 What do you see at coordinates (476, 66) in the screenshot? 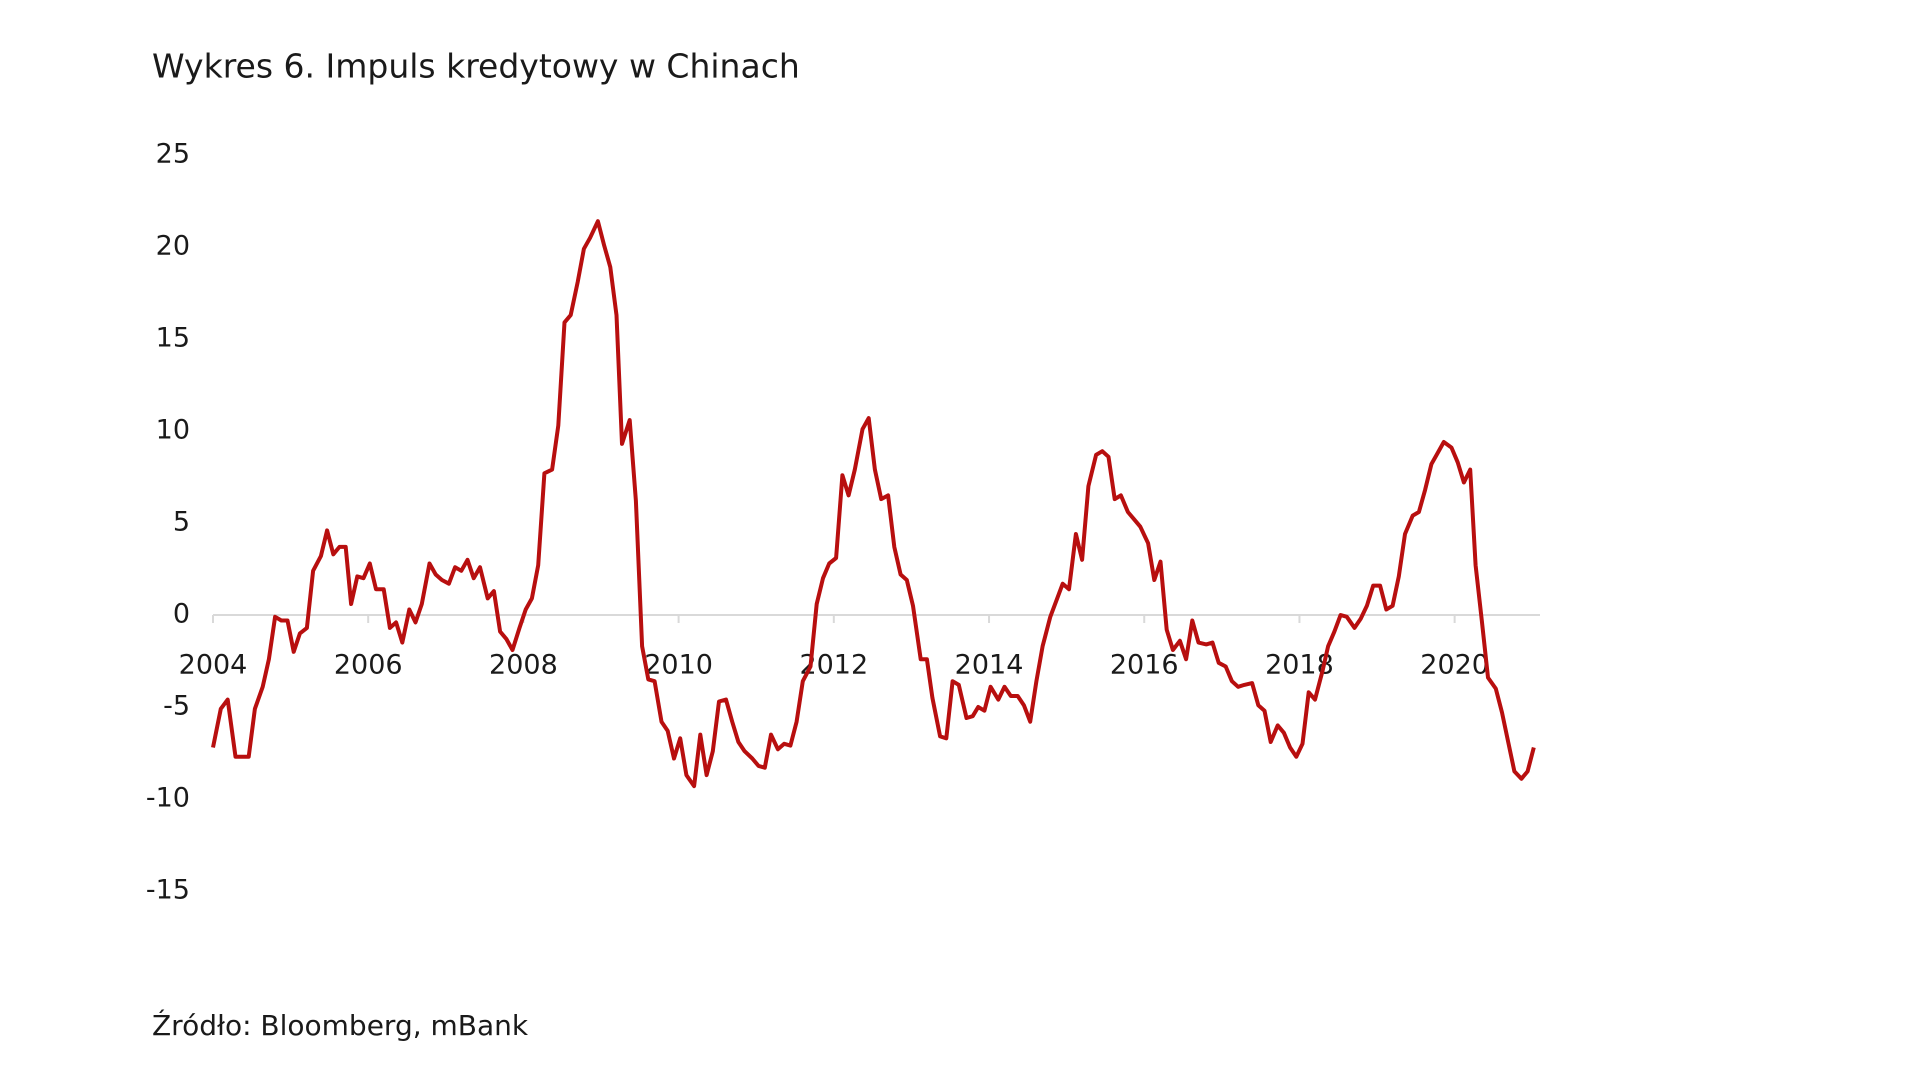
I see `chart-title: Wykres 6. Impuls kredytowy w Chinach` at bounding box center [476, 66].